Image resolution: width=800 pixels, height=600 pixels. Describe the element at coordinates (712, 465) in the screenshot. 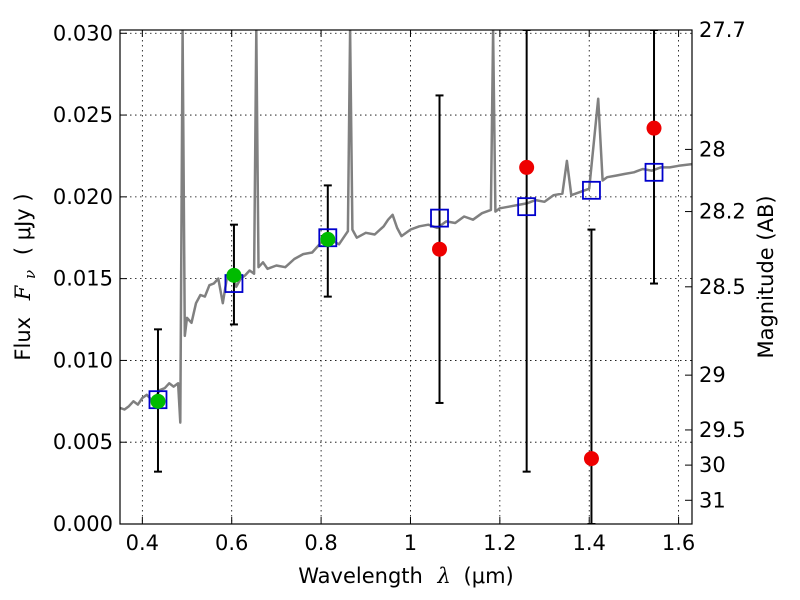

I see `y2-tick-label: 30` at that location.